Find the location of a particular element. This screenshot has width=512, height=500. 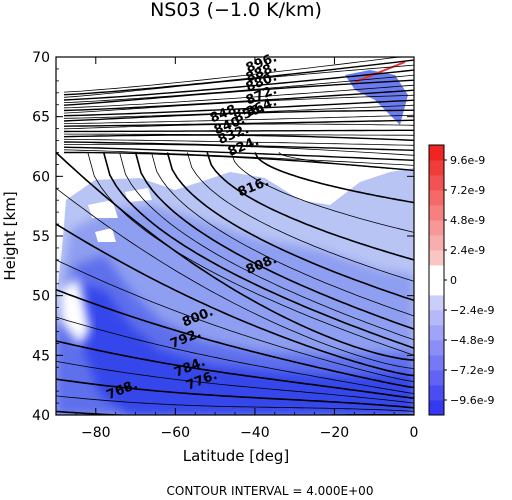

x-axis-label: Latitude [deg] is located at coordinates (236, 456).